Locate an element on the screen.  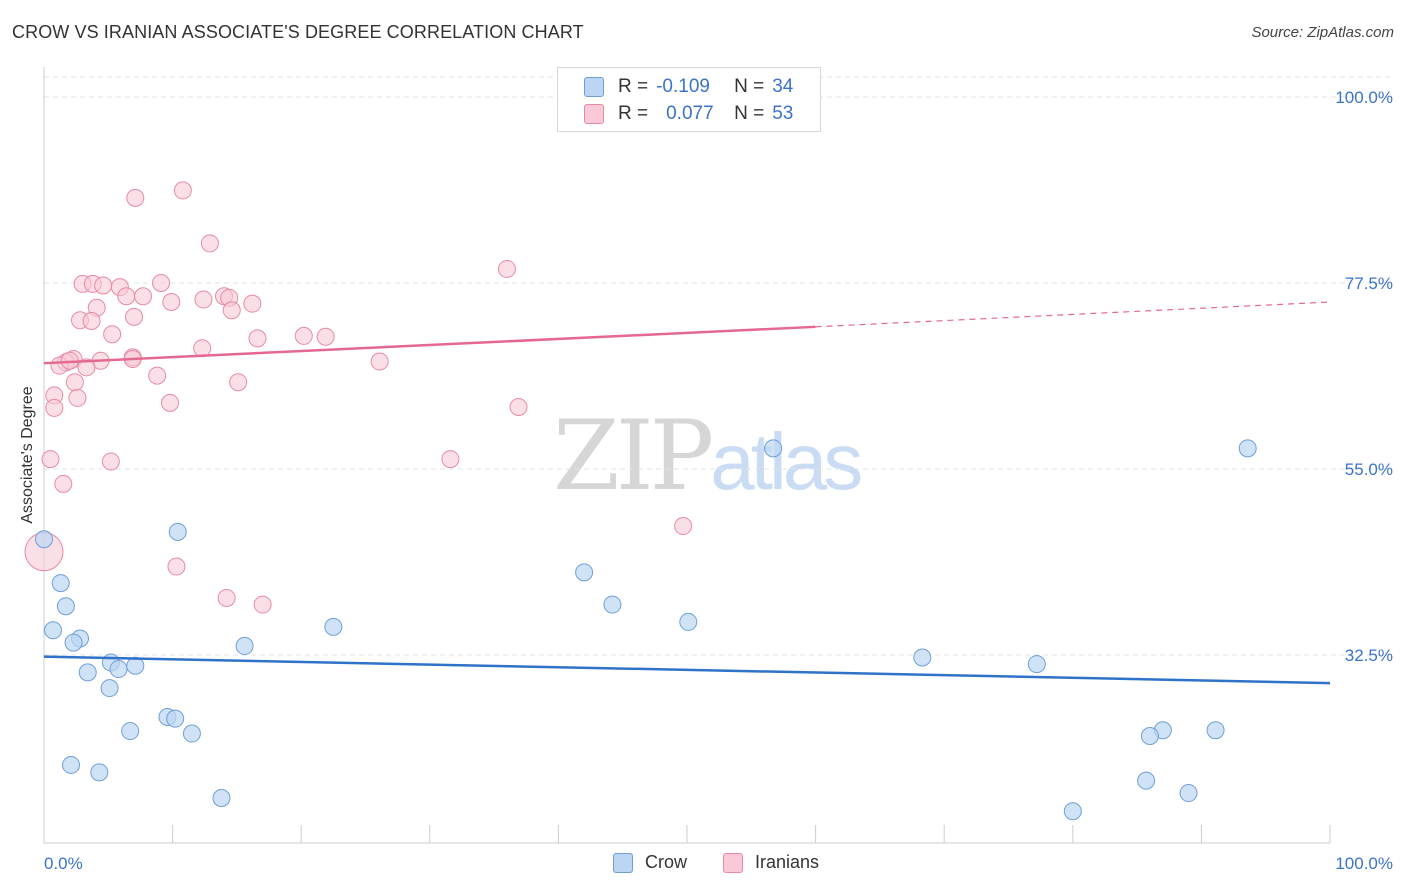
crow-trend-line is located at coordinates (687, 670).